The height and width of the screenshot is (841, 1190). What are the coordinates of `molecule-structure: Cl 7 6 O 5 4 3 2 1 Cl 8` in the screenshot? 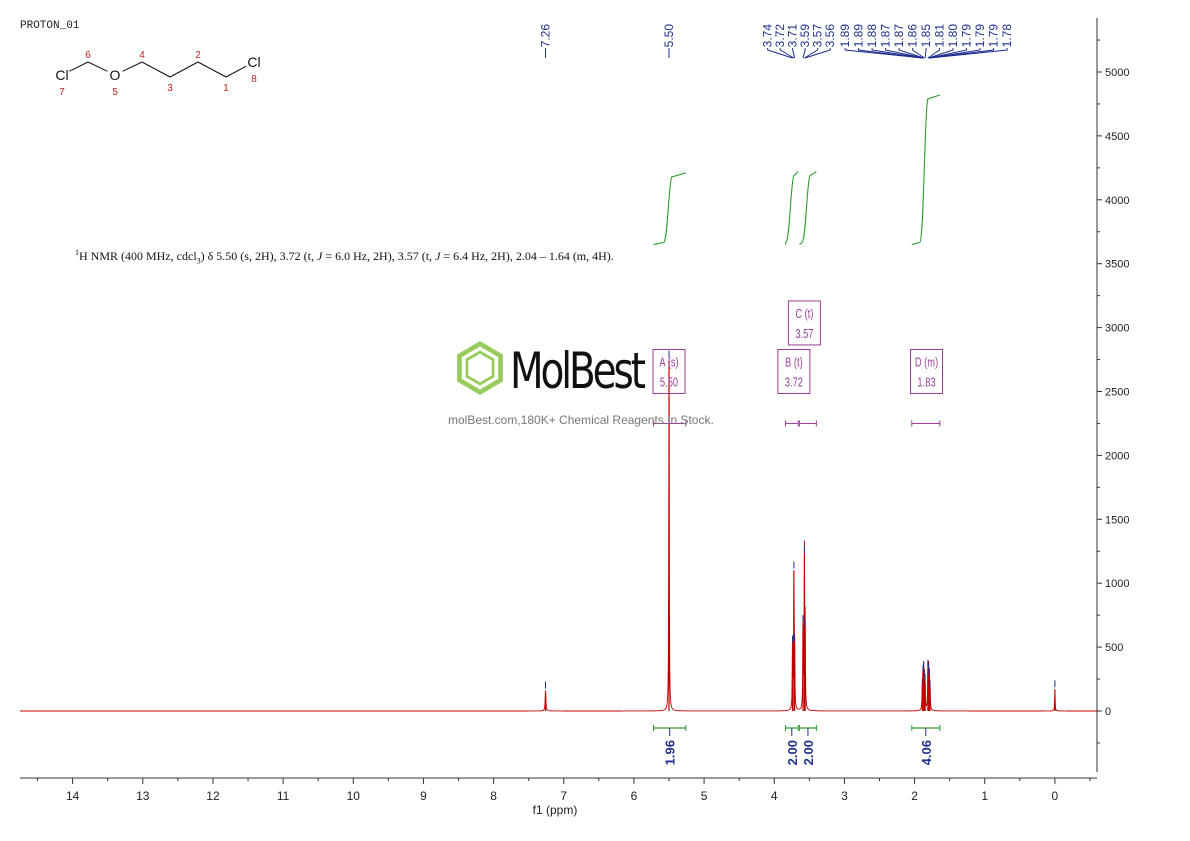 It's located at (157, 74).